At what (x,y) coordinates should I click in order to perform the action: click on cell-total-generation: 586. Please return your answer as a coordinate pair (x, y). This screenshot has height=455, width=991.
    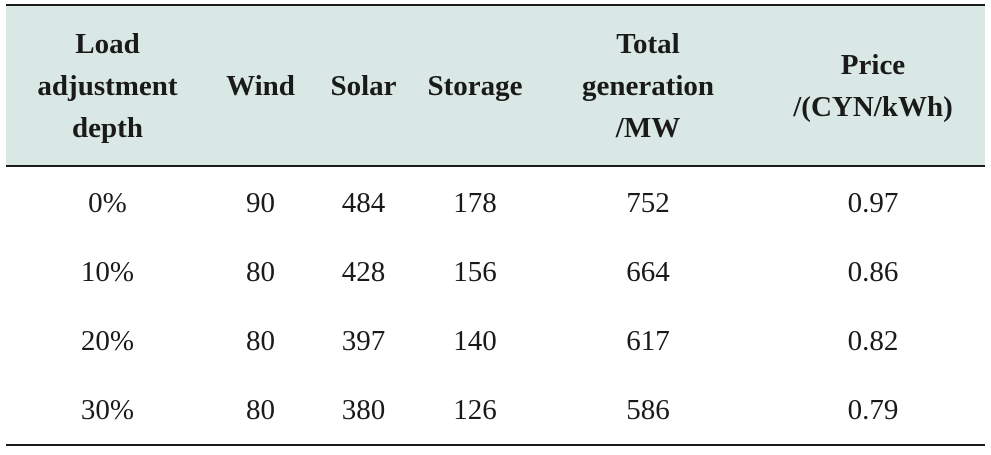
    Looking at the image, I should click on (648, 411).